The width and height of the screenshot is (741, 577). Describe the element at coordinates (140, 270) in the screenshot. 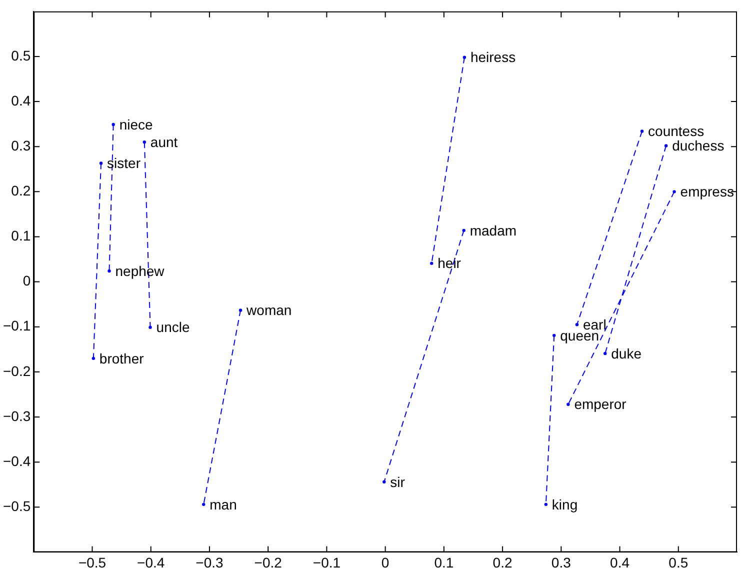

I see `annotation: nephew` at that location.